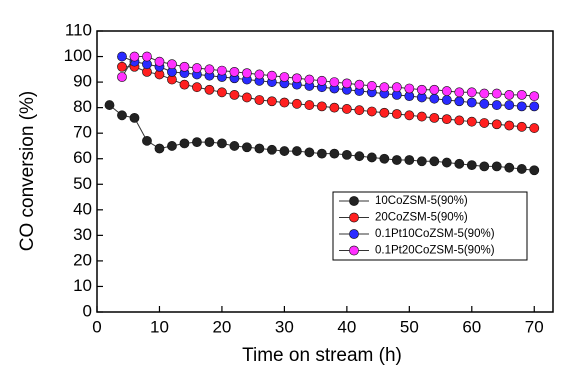  What do you see at coordinates (221, 326) in the screenshot?
I see `x-tick-label: 20` at bounding box center [221, 326].